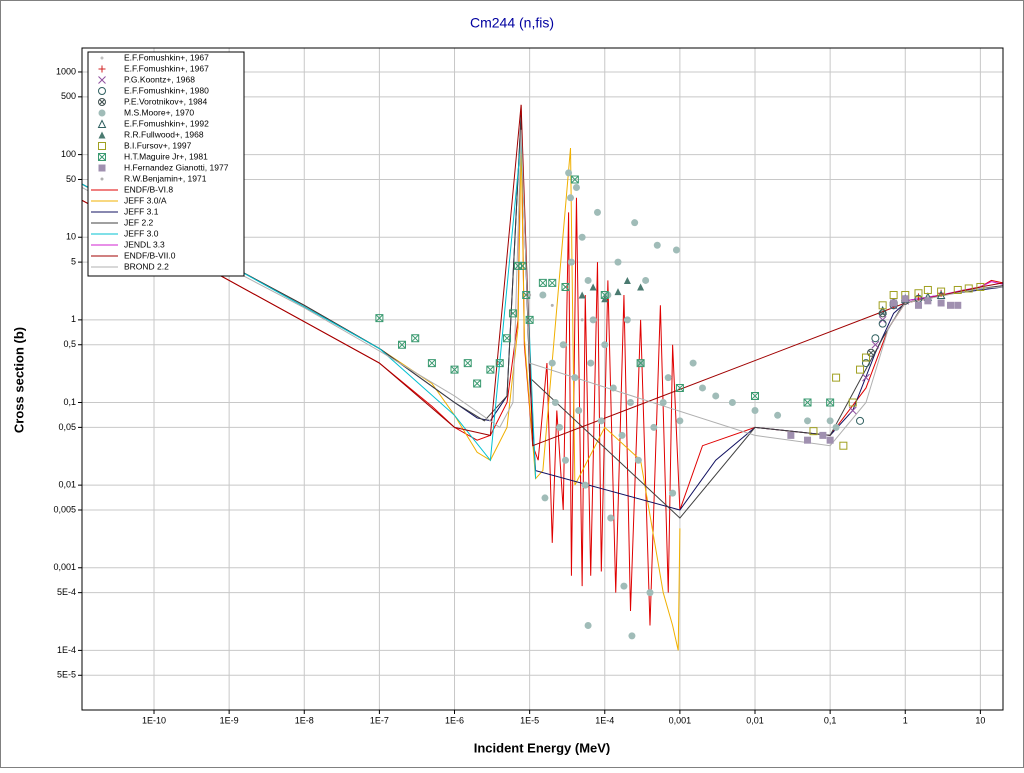 The image size is (1024, 773). What do you see at coordinates (64, 509) in the screenshot?
I see `y-tick-label: 0,005` at bounding box center [64, 509].